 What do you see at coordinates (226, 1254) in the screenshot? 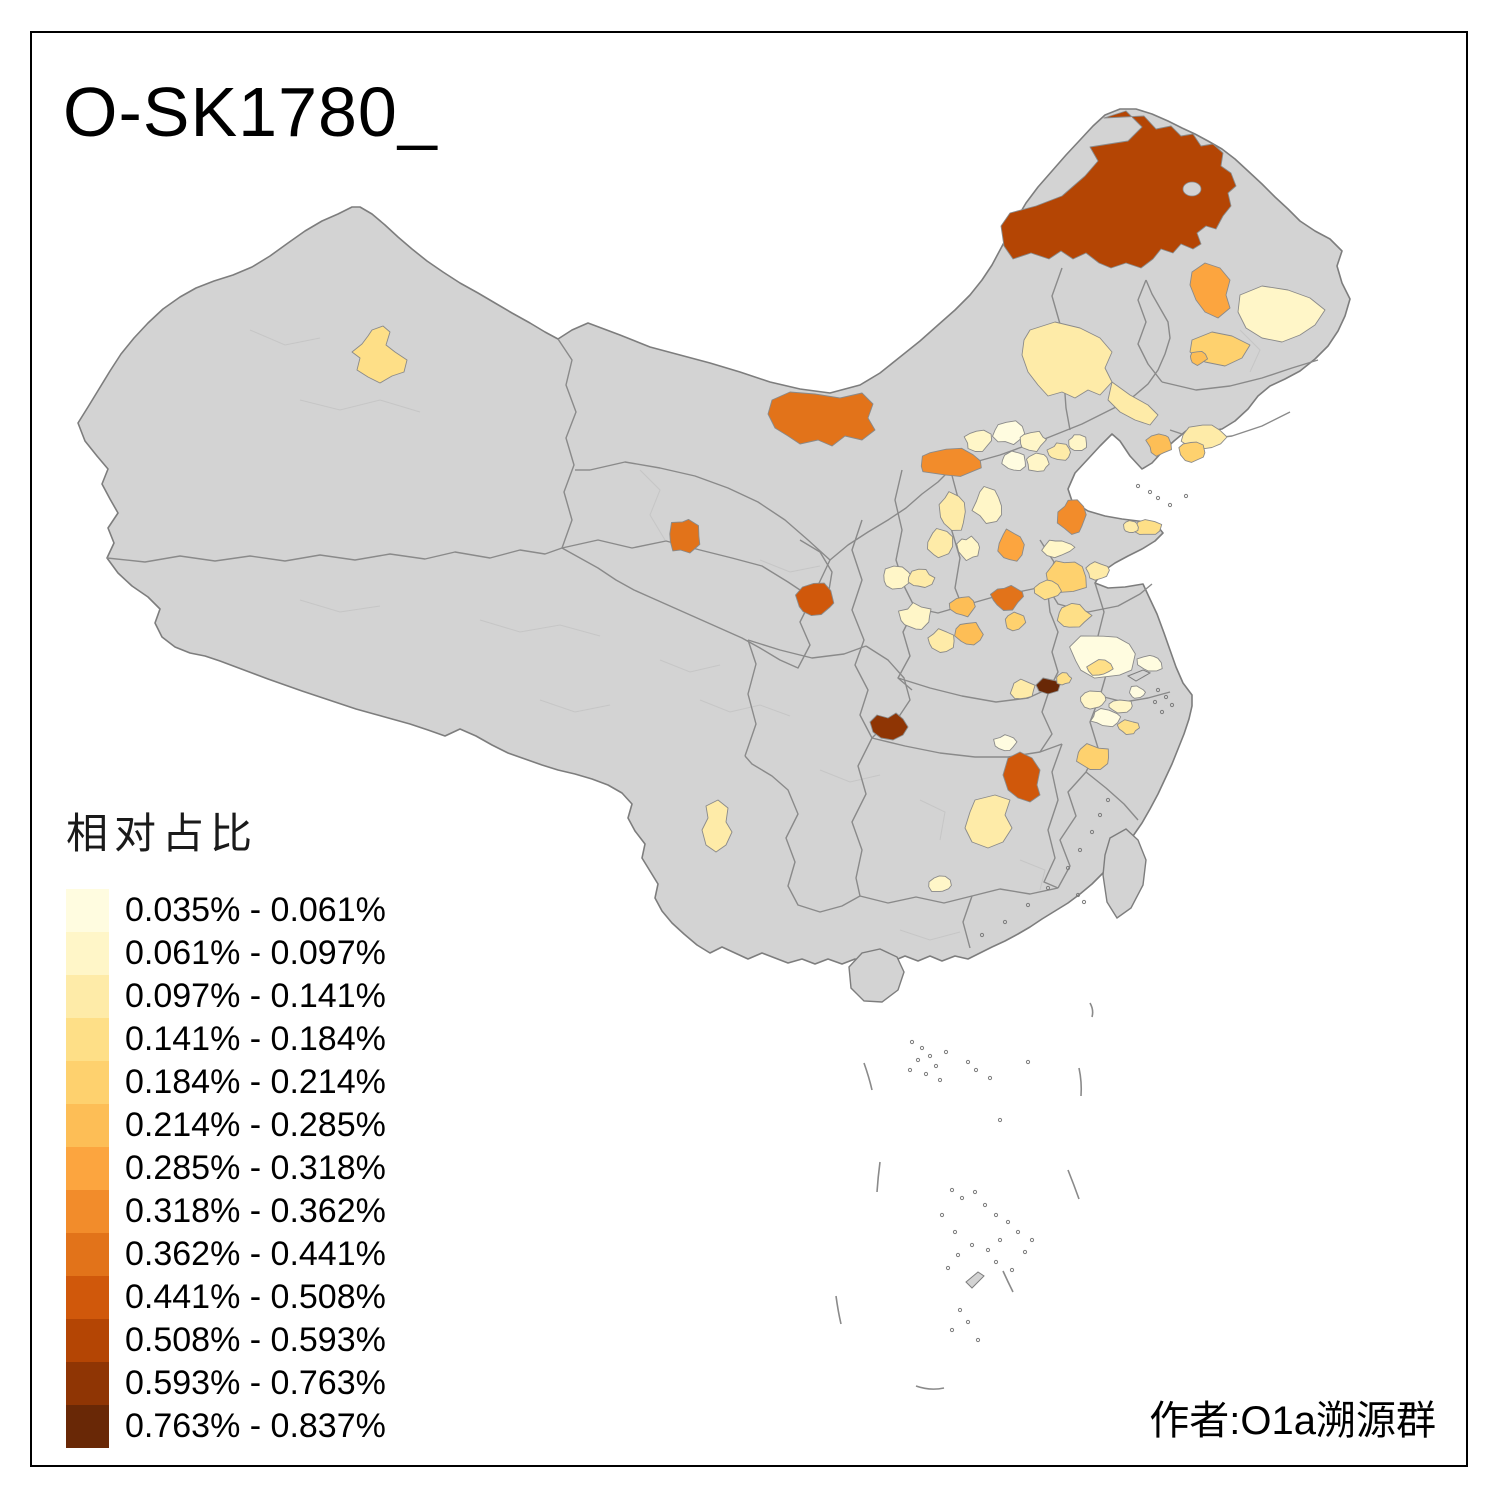
I see `legend-item: 0.362% - 0.441%` at bounding box center [226, 1254].